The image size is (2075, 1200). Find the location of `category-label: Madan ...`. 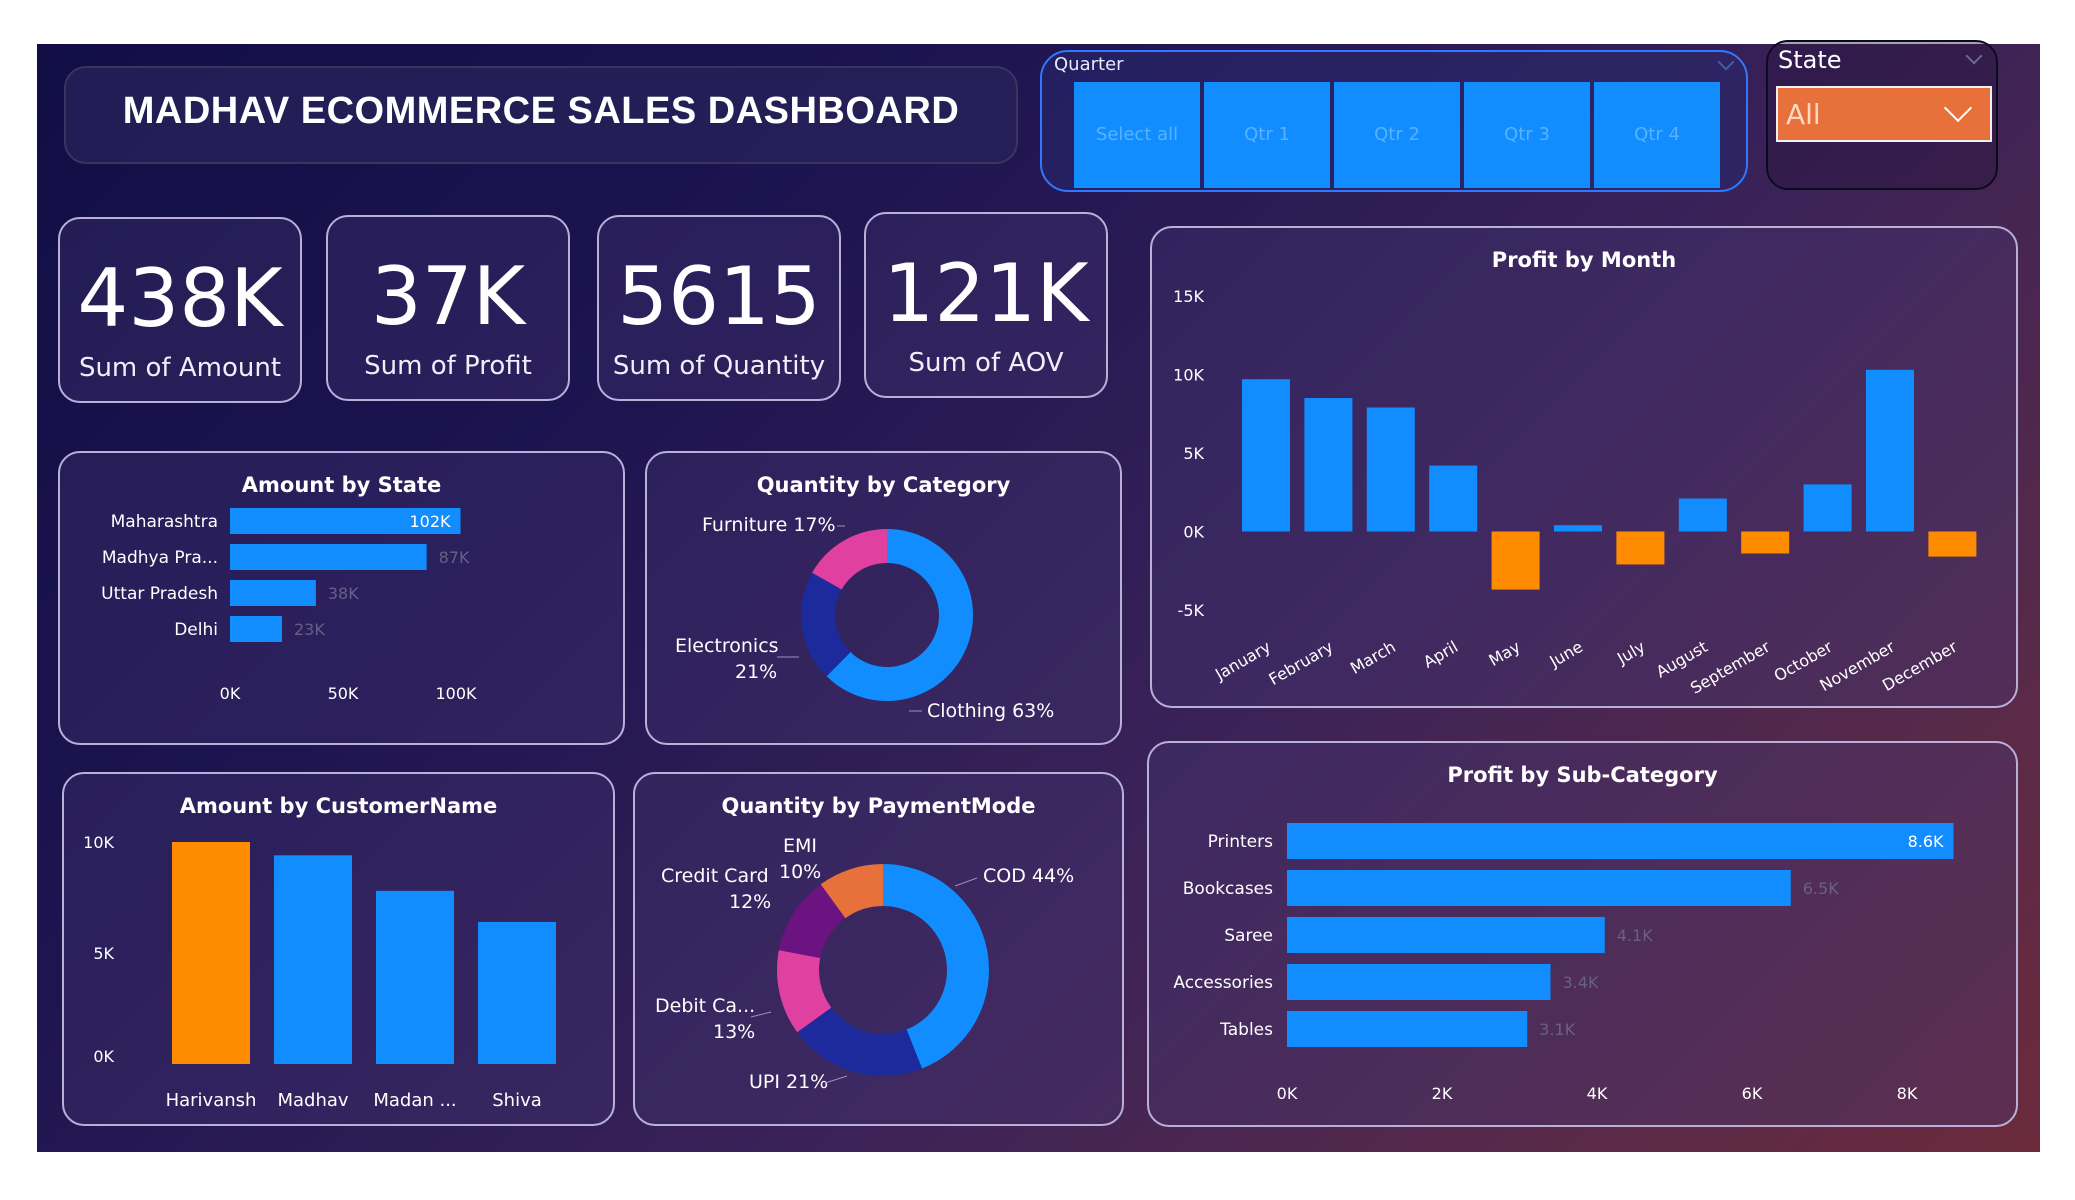

category-label: Madan ... is located at coordinates (414, 1100).